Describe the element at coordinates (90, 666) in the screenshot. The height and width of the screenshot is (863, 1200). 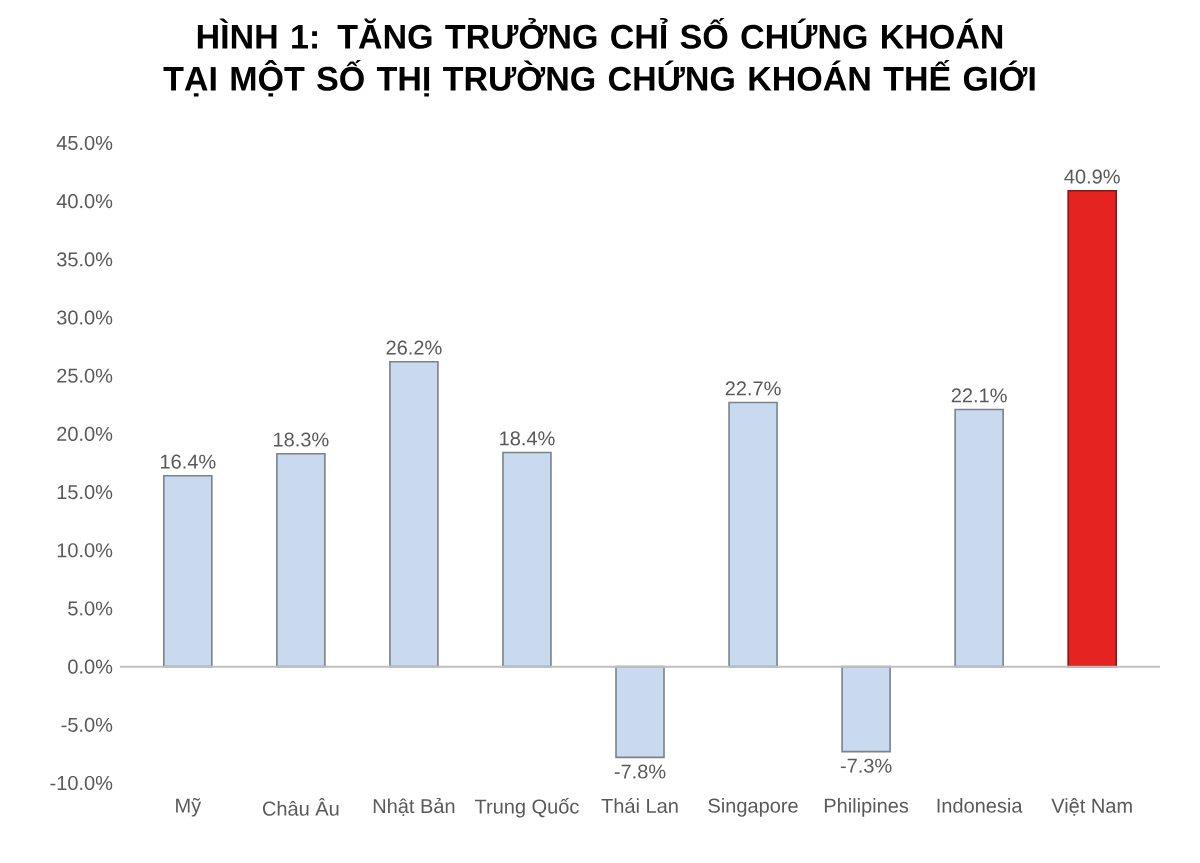
I see `y-tick-label: 0.0%` at that location.